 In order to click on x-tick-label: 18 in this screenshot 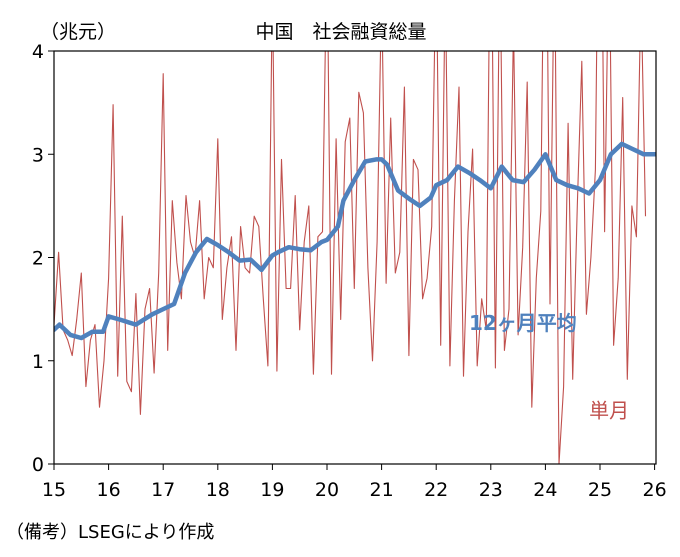, I will do `click(218, 490)`.